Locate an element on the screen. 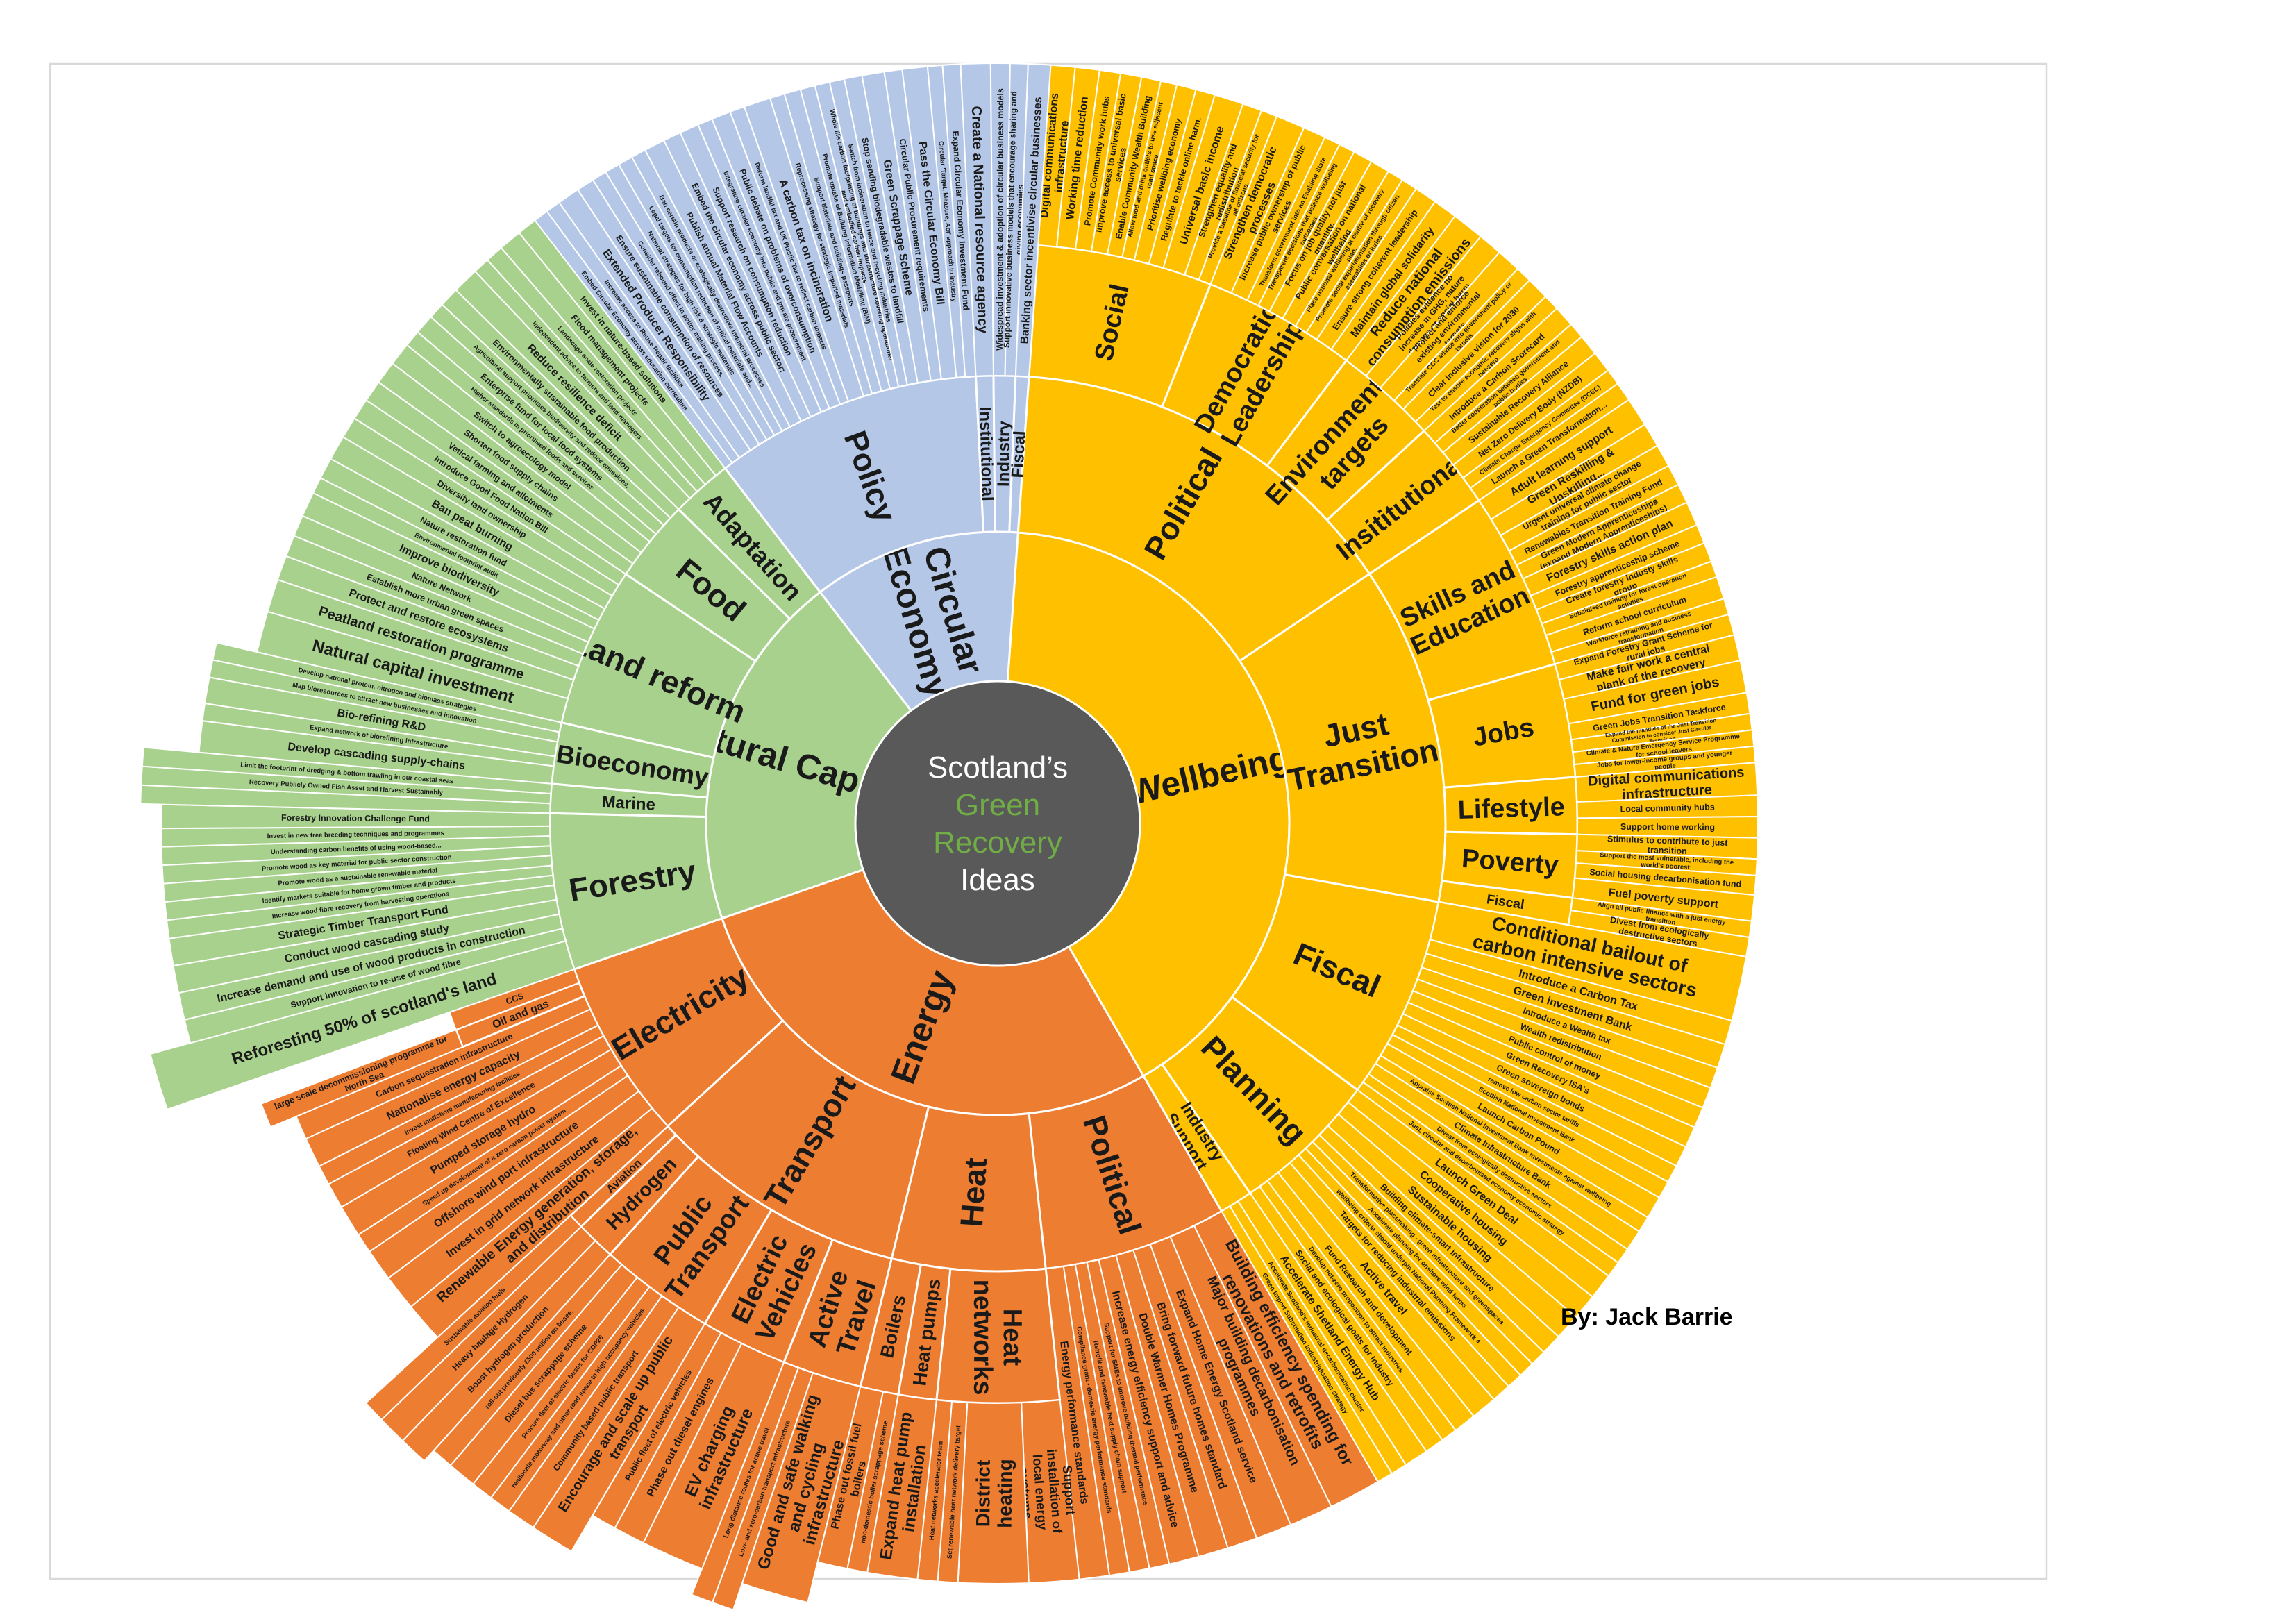 The image size is (2296, 1624). ring-label: Poverty is located at coordinates (1510, 862).